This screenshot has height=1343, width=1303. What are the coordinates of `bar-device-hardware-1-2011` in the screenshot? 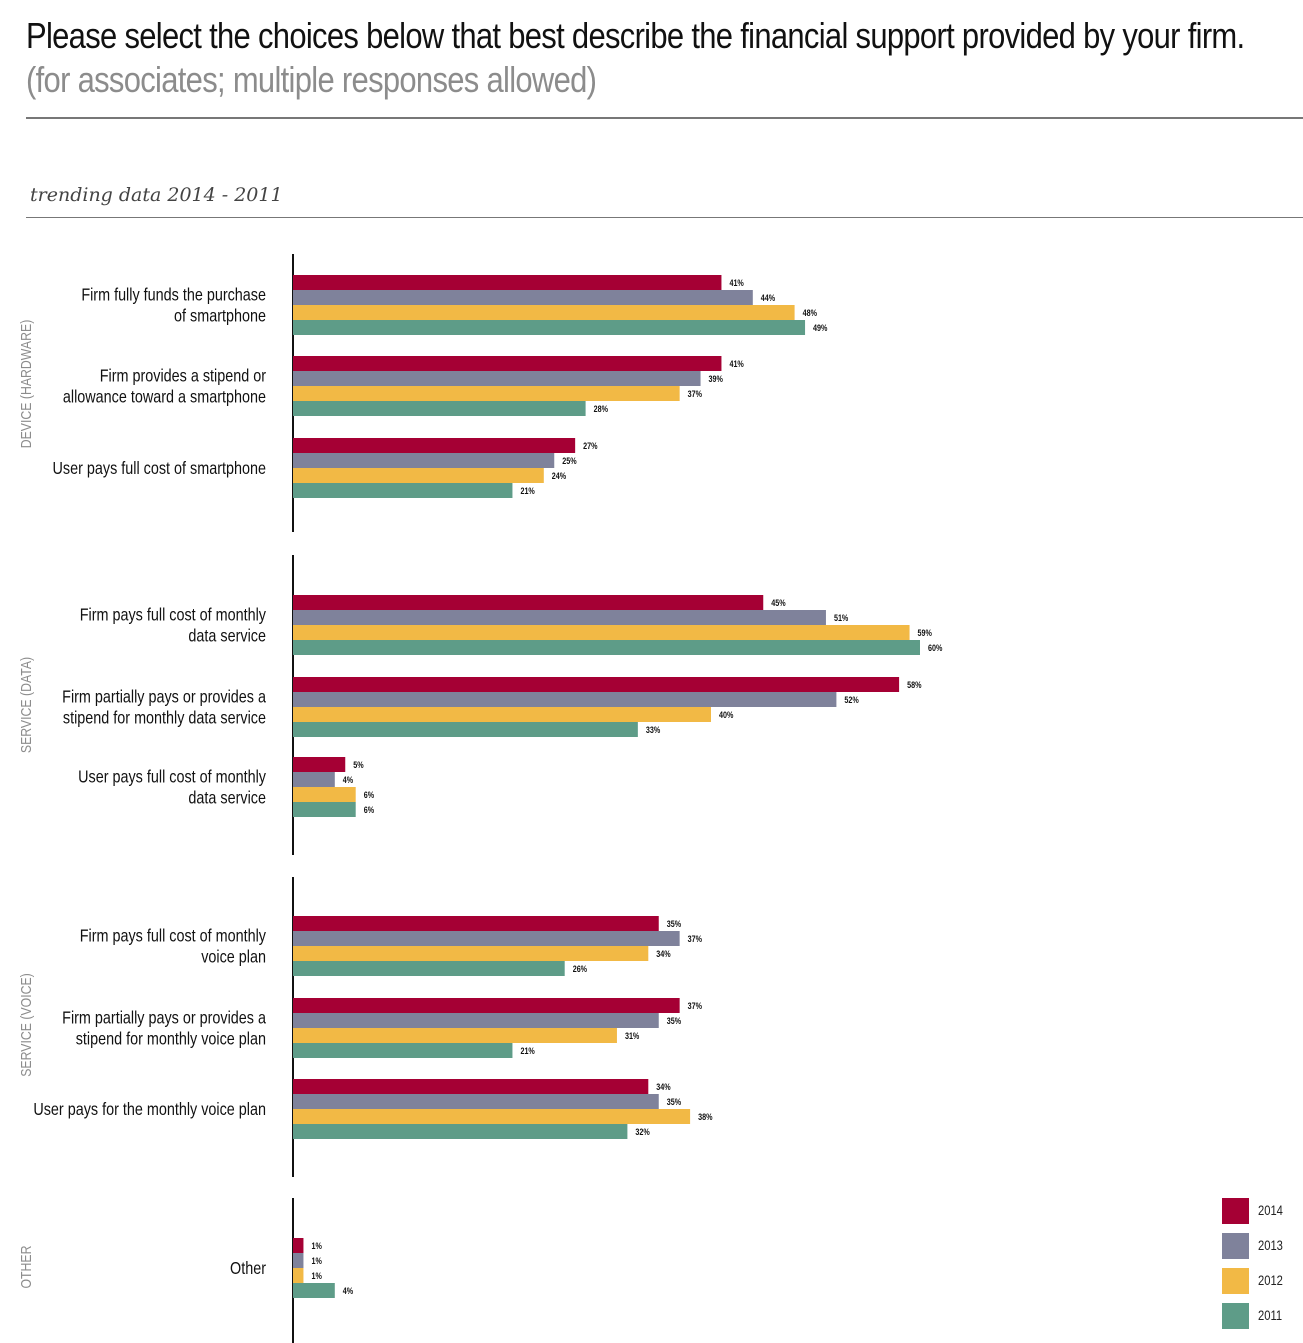 It's located at (549, 327).